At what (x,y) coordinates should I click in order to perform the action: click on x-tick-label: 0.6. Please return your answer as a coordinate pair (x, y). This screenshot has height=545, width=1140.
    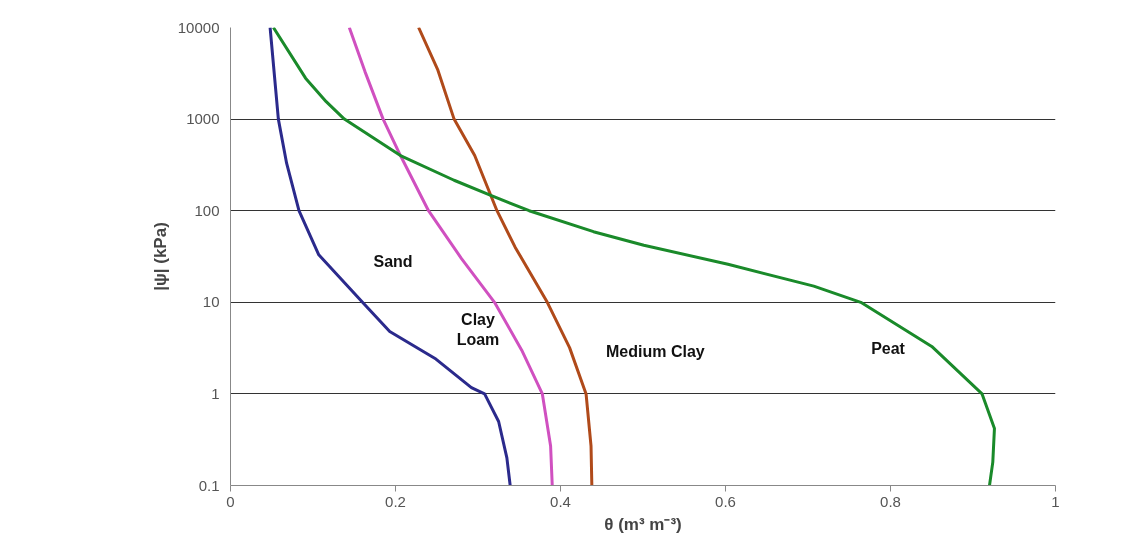
    Looking at the image, I should click on (725, 501).